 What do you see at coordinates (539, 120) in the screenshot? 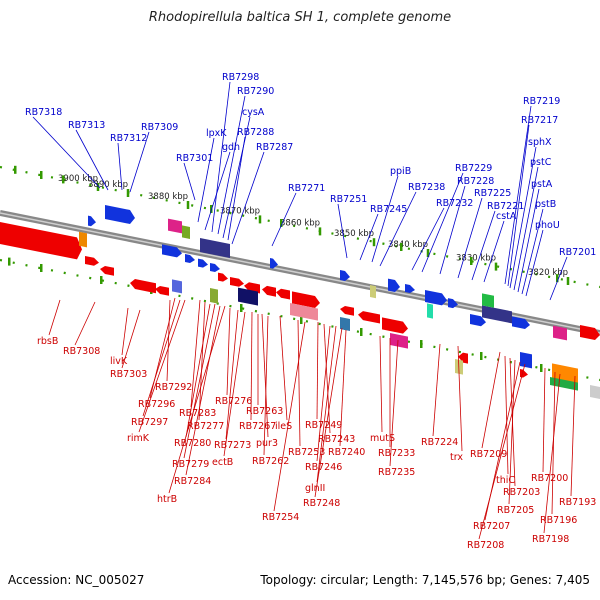
I see `gene-label-top: RB7217` at bounding box center [539, 120].